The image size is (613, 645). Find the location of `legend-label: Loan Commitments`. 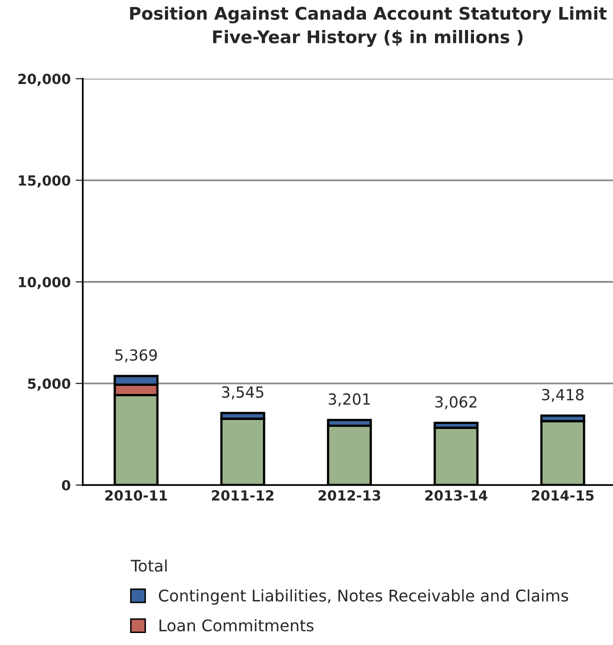

legend-label: Loan Commitments is located at coordinates (237, 625).